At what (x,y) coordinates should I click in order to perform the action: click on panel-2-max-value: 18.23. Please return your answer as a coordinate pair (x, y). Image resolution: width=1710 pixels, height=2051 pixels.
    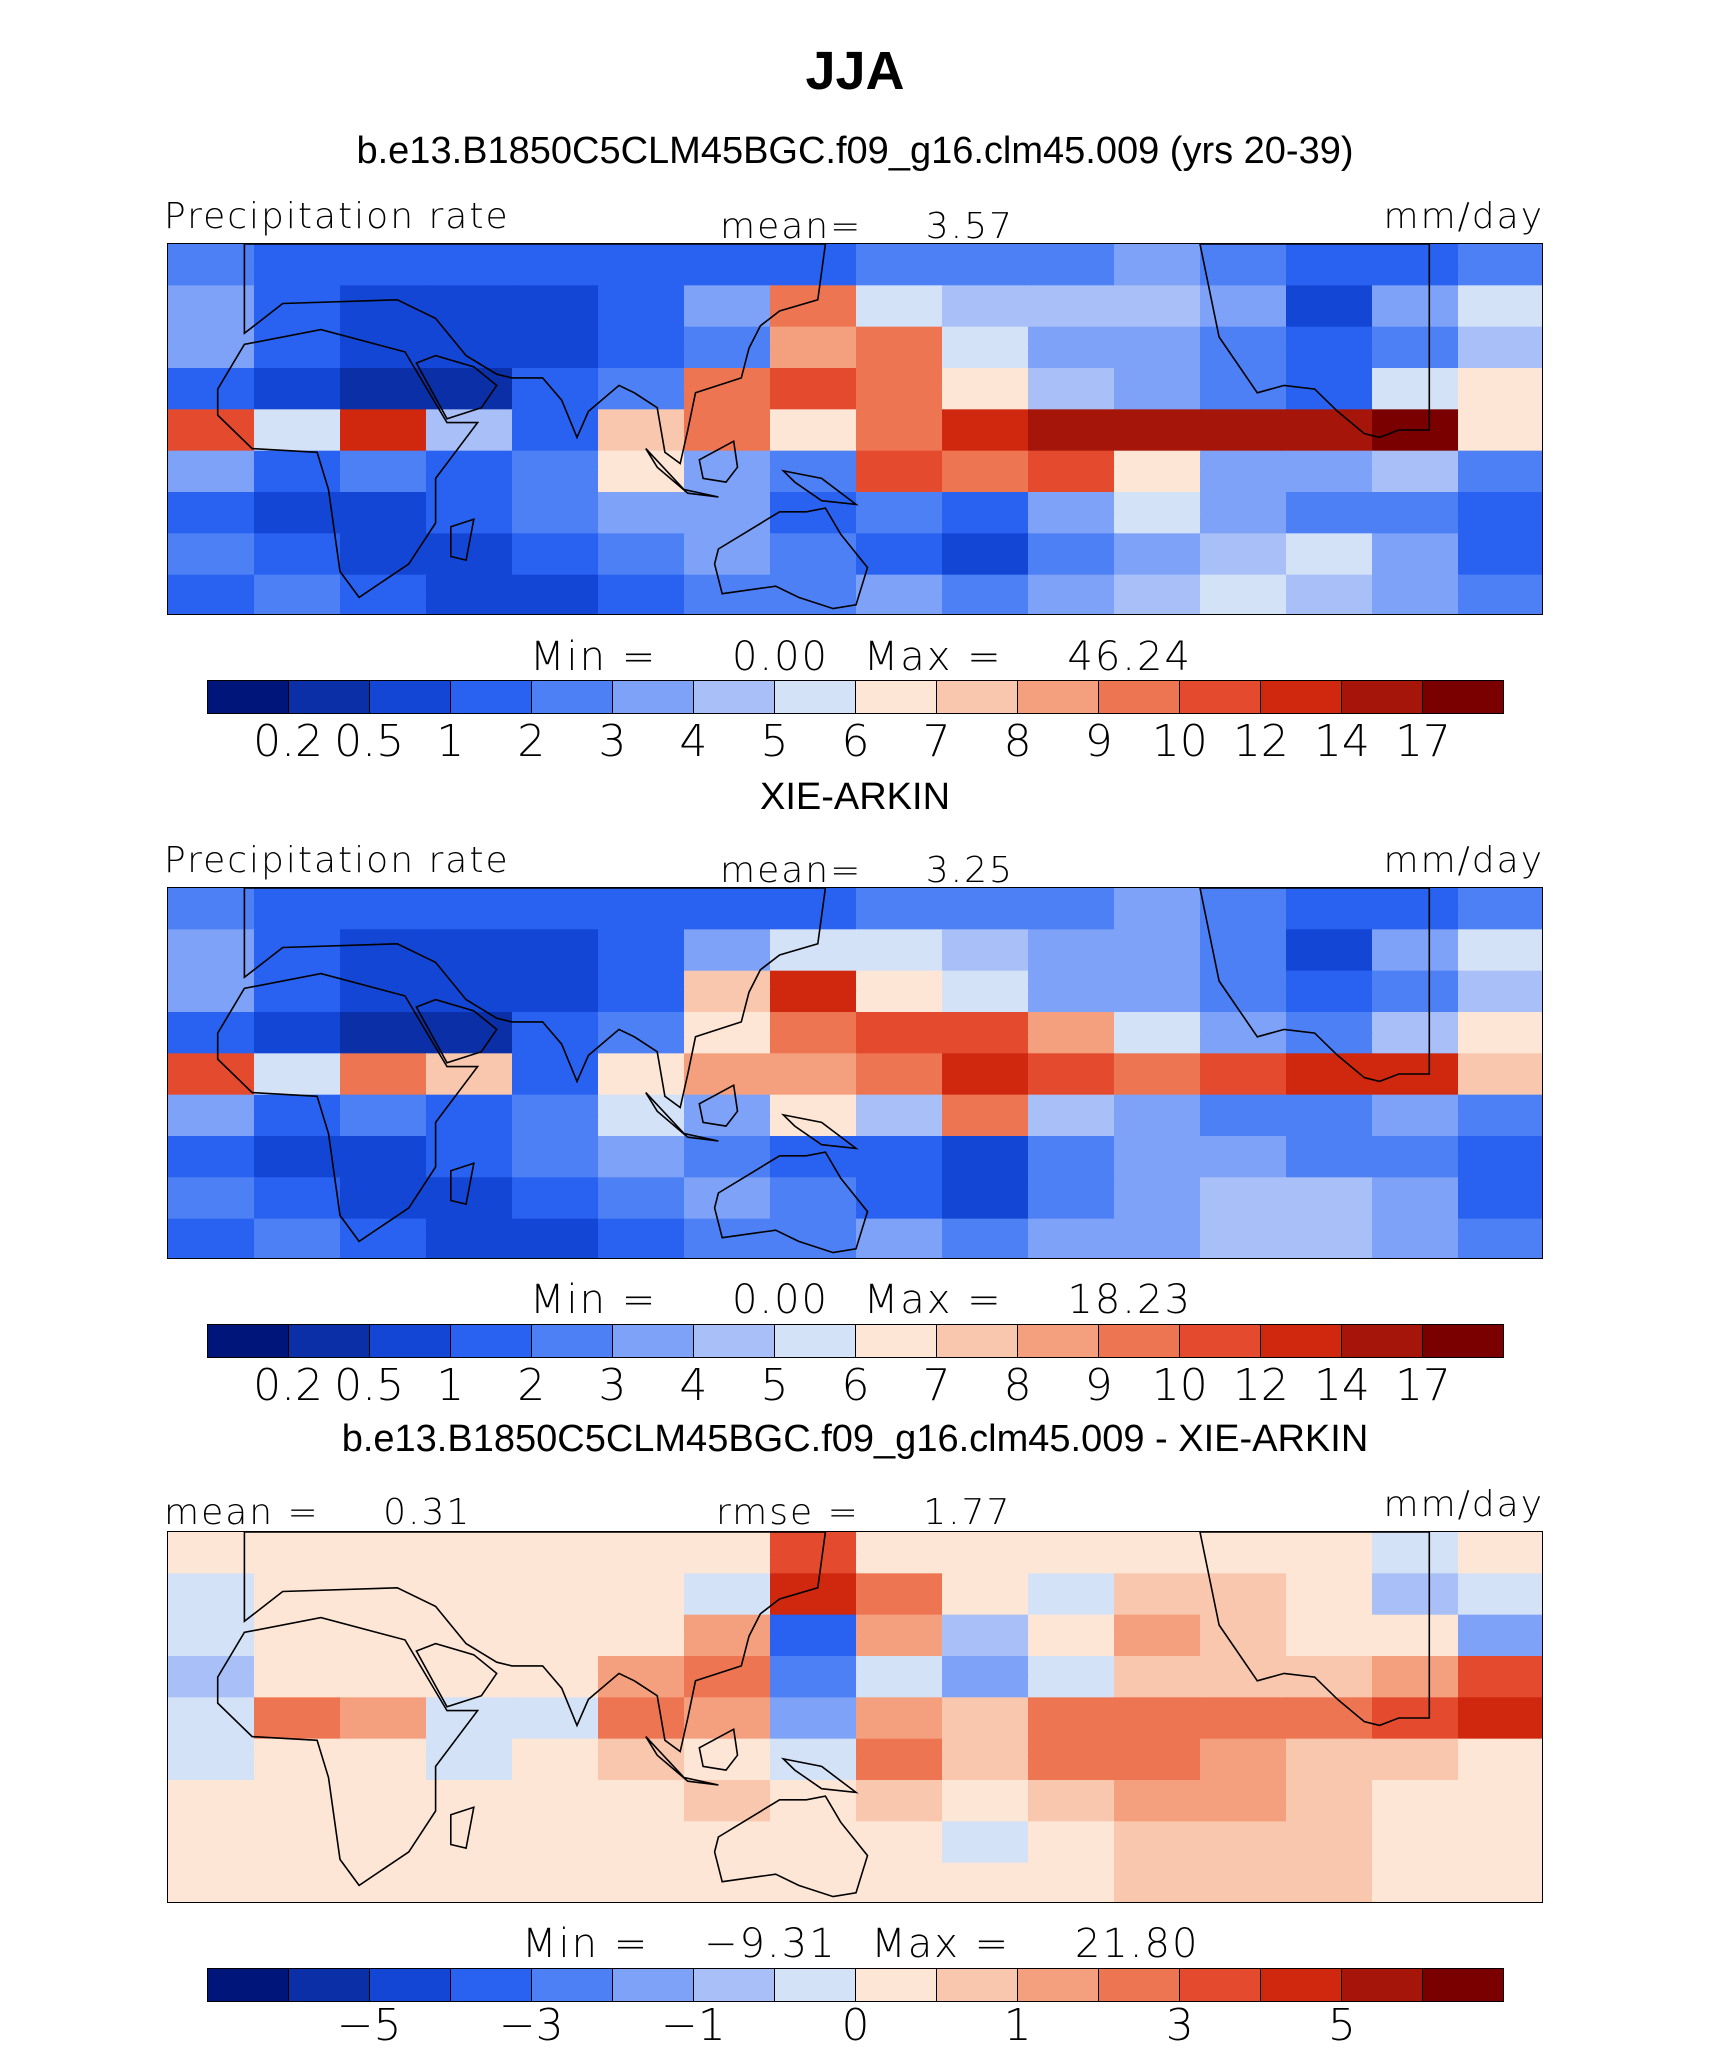
    Looking at the image, I should click on (1129, 1300).